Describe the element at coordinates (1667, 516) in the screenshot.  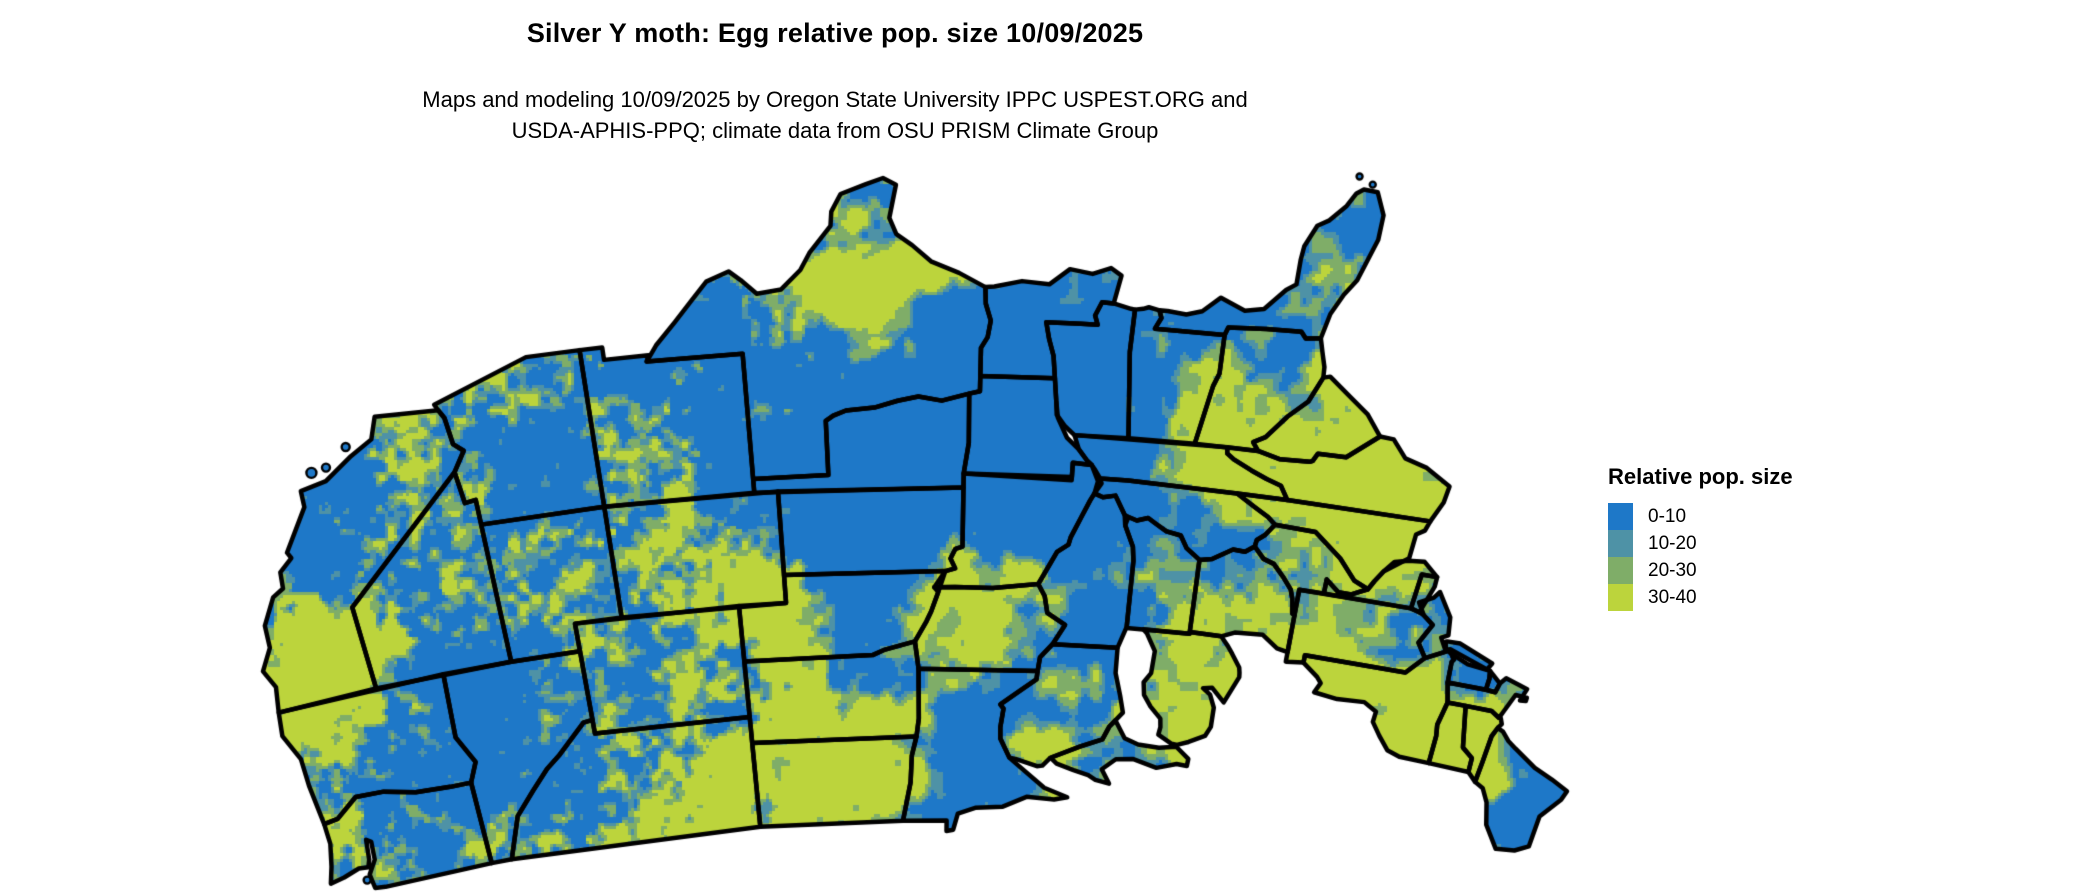
I see `legend-label: 0-10` at that location.